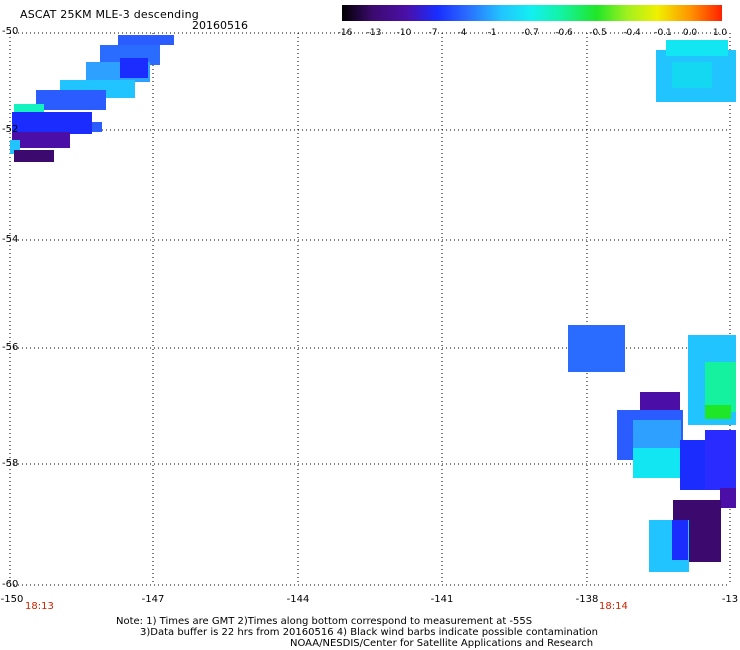 This screenshot has width=740, height=650. What do you see at coordinates (374, 33) in the screenshot?
I see `colorbar-label: -13` at bounding box center [374, 33].